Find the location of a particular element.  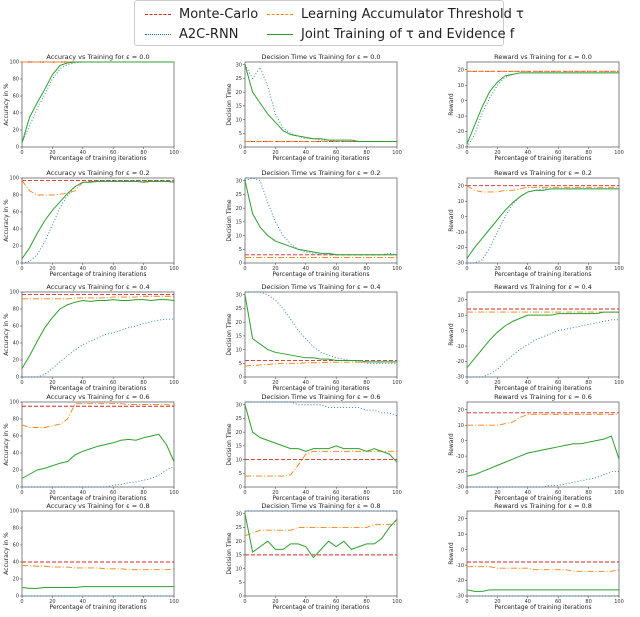

y-tick-label-r1-c0-4: 80 is located at coordinates (16, 196).